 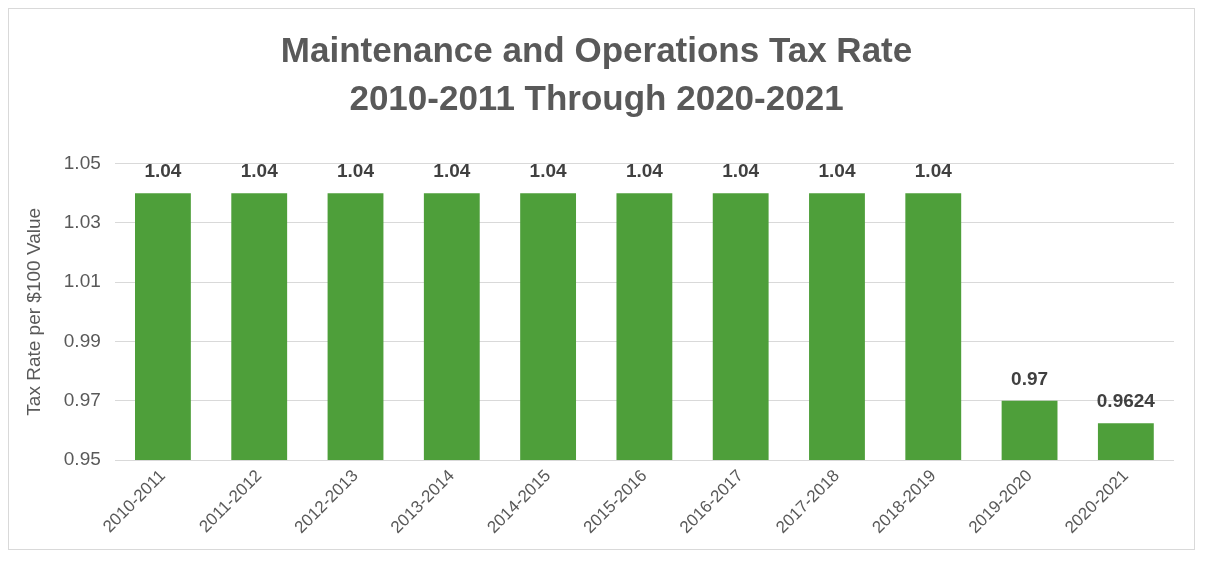 I want to click on y-tick-label: 0.97, so click(x=82, y=400).